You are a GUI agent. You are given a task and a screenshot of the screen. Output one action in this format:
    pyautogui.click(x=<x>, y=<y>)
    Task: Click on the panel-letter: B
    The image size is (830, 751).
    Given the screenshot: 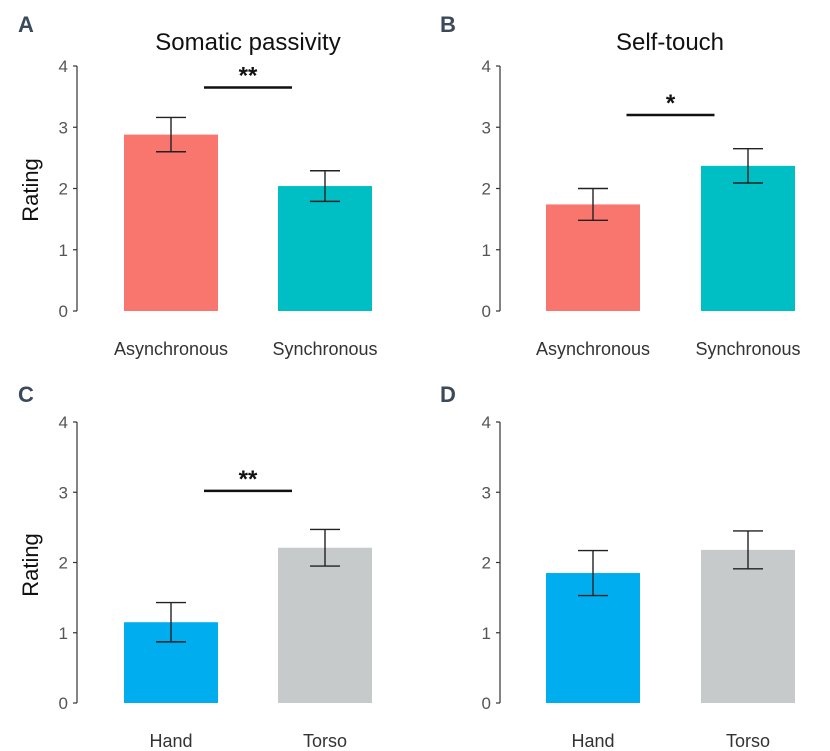 What is the action you would take?
    pyautogui.click(x=448, y=24)
    